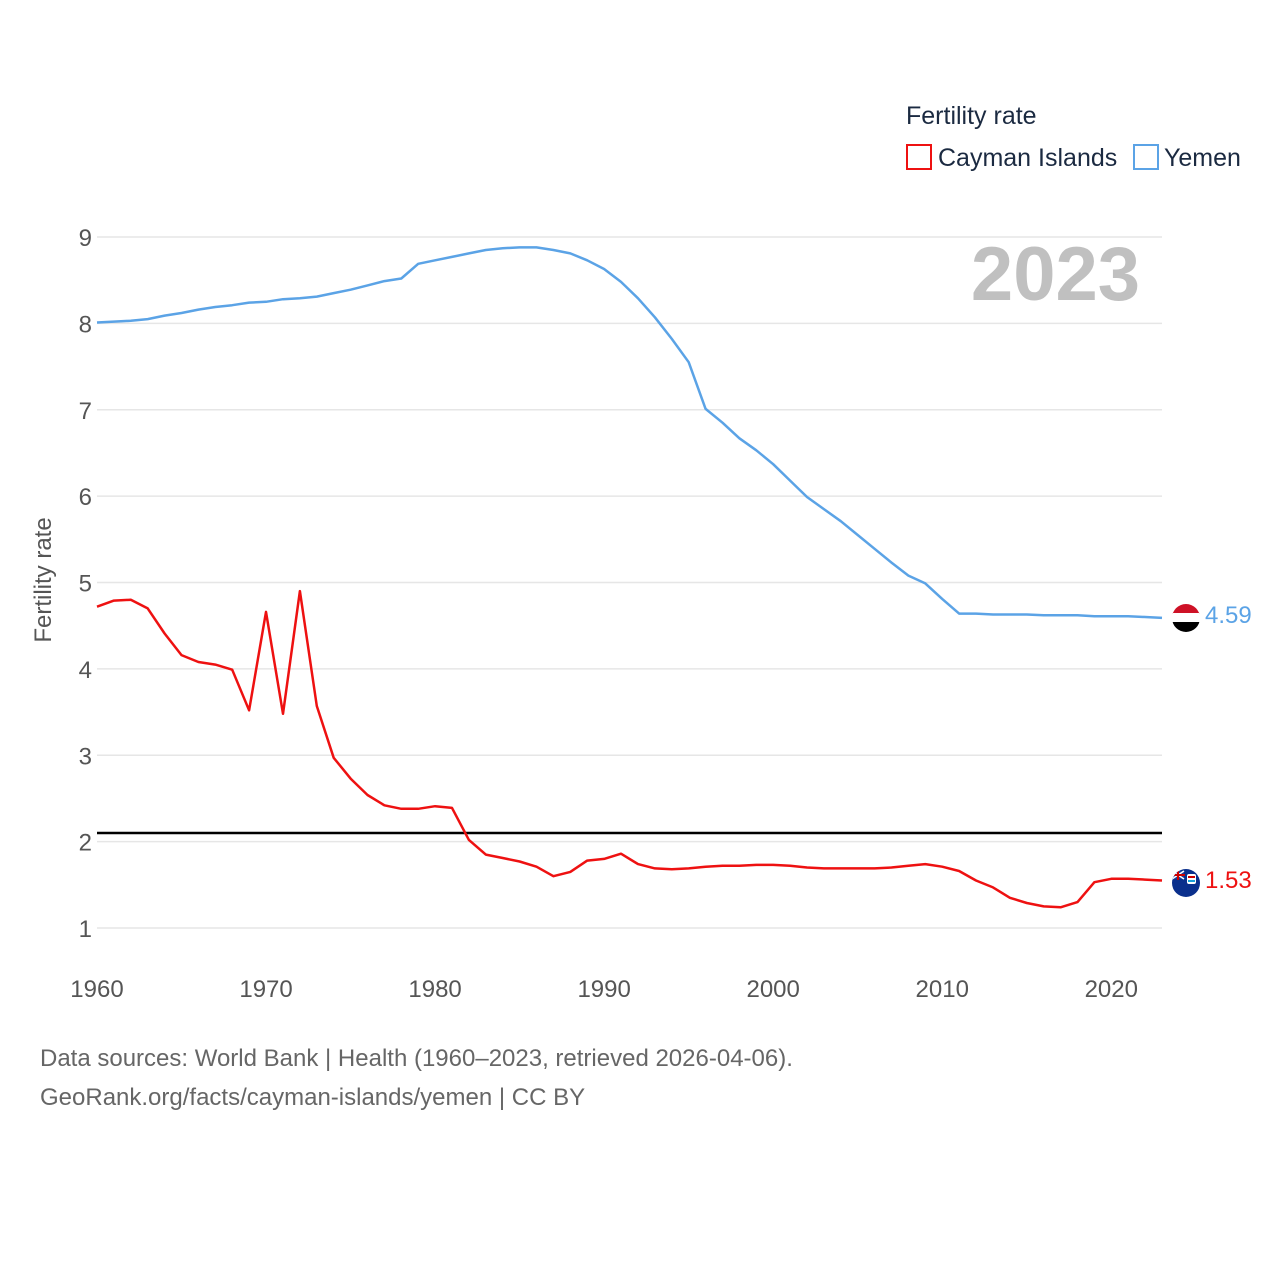 The width and height of the screenshot is (1280, 1280). I want to click on x-tick-label-1960: 1960, so click(96, 989).